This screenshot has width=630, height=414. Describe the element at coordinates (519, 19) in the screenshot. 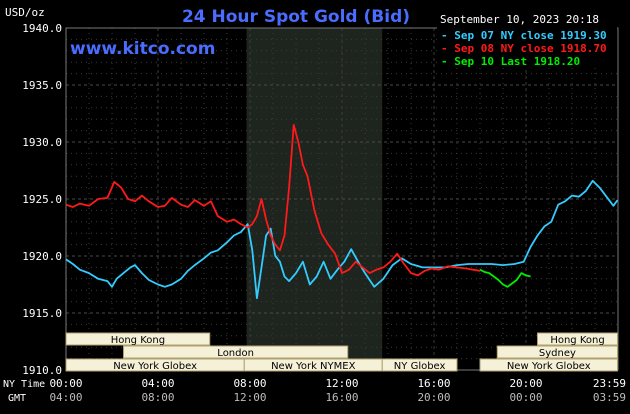

I see `chart-datetime: September 10, 2023 20:18` at that location.